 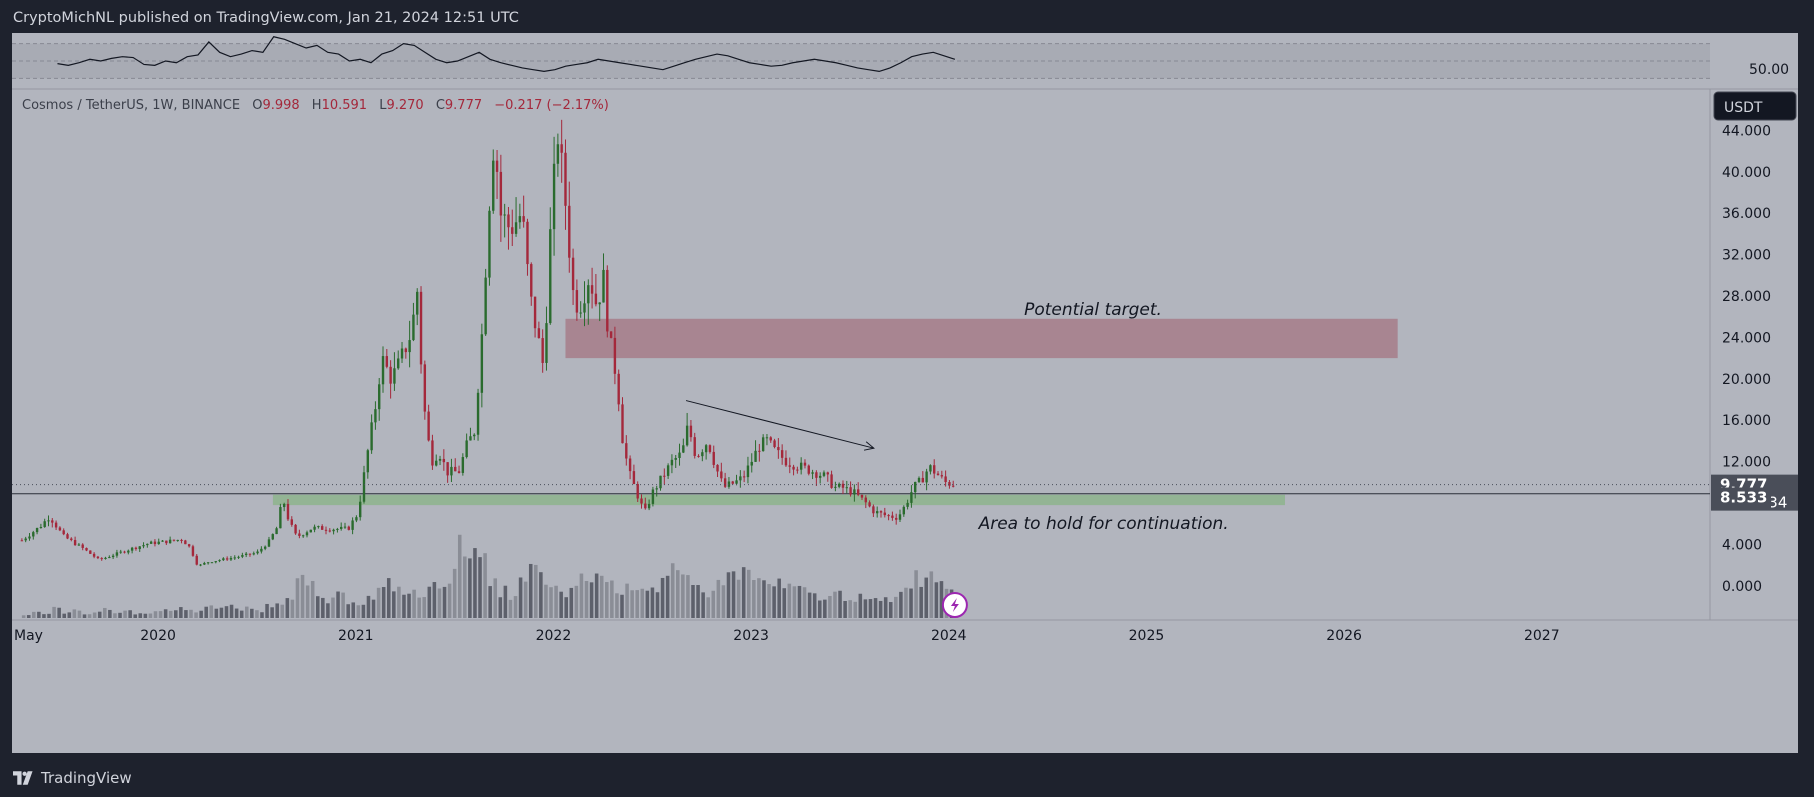 I want to click on lightning-icon, so click(x=954, y=605).